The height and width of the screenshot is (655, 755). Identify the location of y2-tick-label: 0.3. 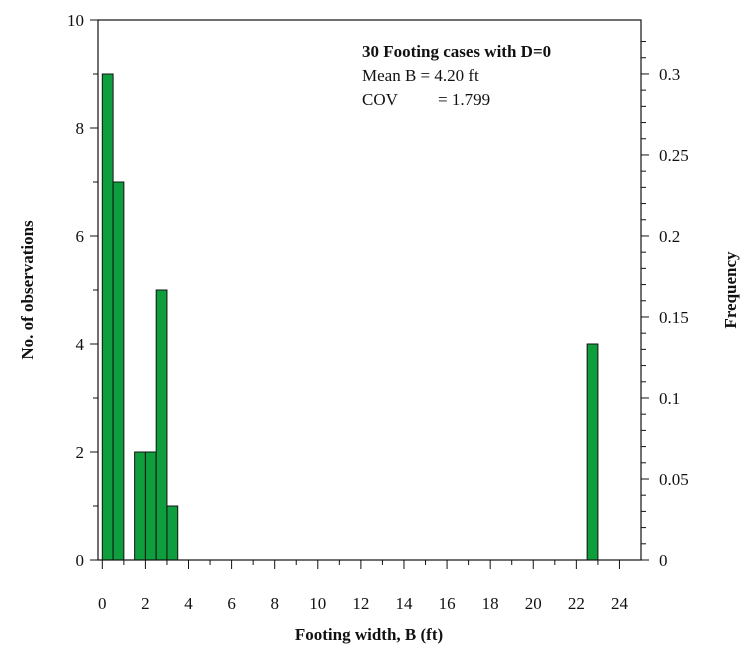
(669, 74).